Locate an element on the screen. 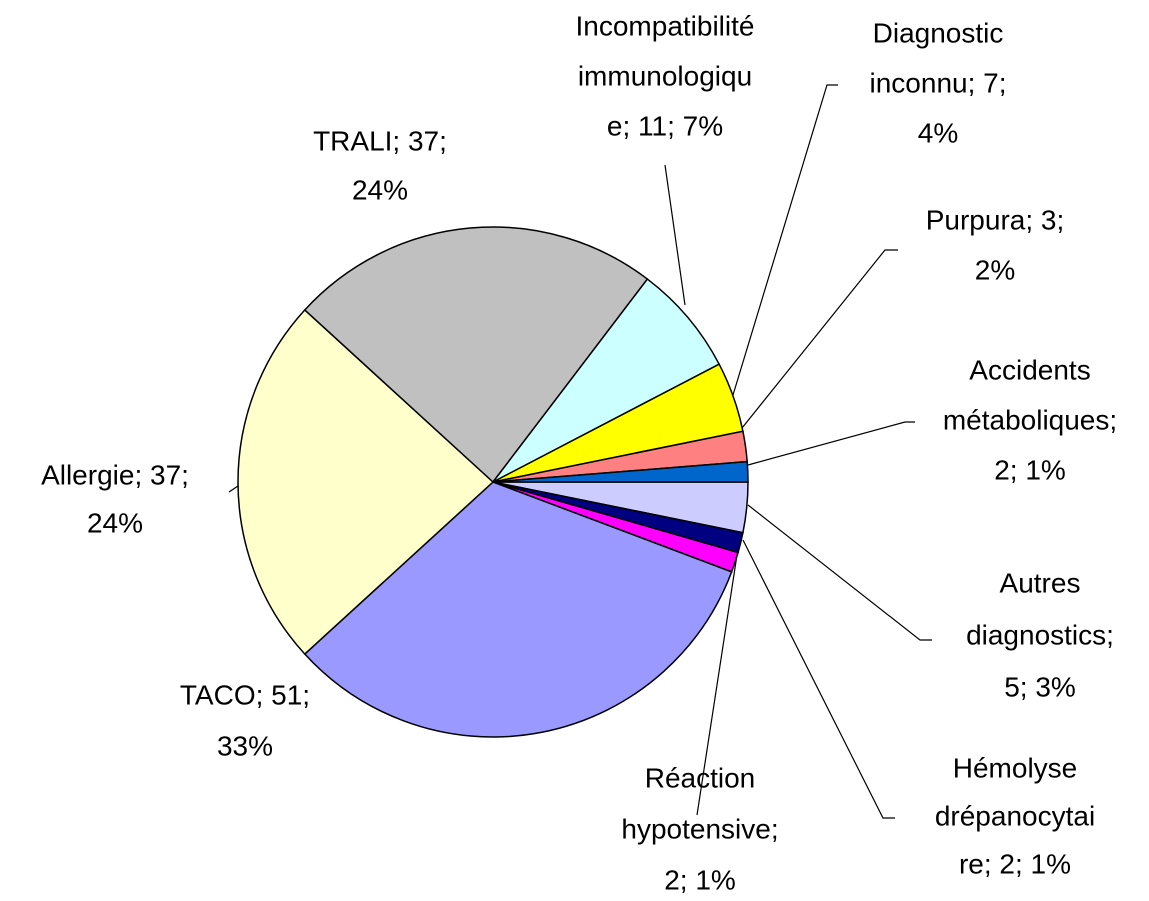 The height and width of the screenshot is (901, 1149). data-label: 33% is located at coordinates (245, 745).